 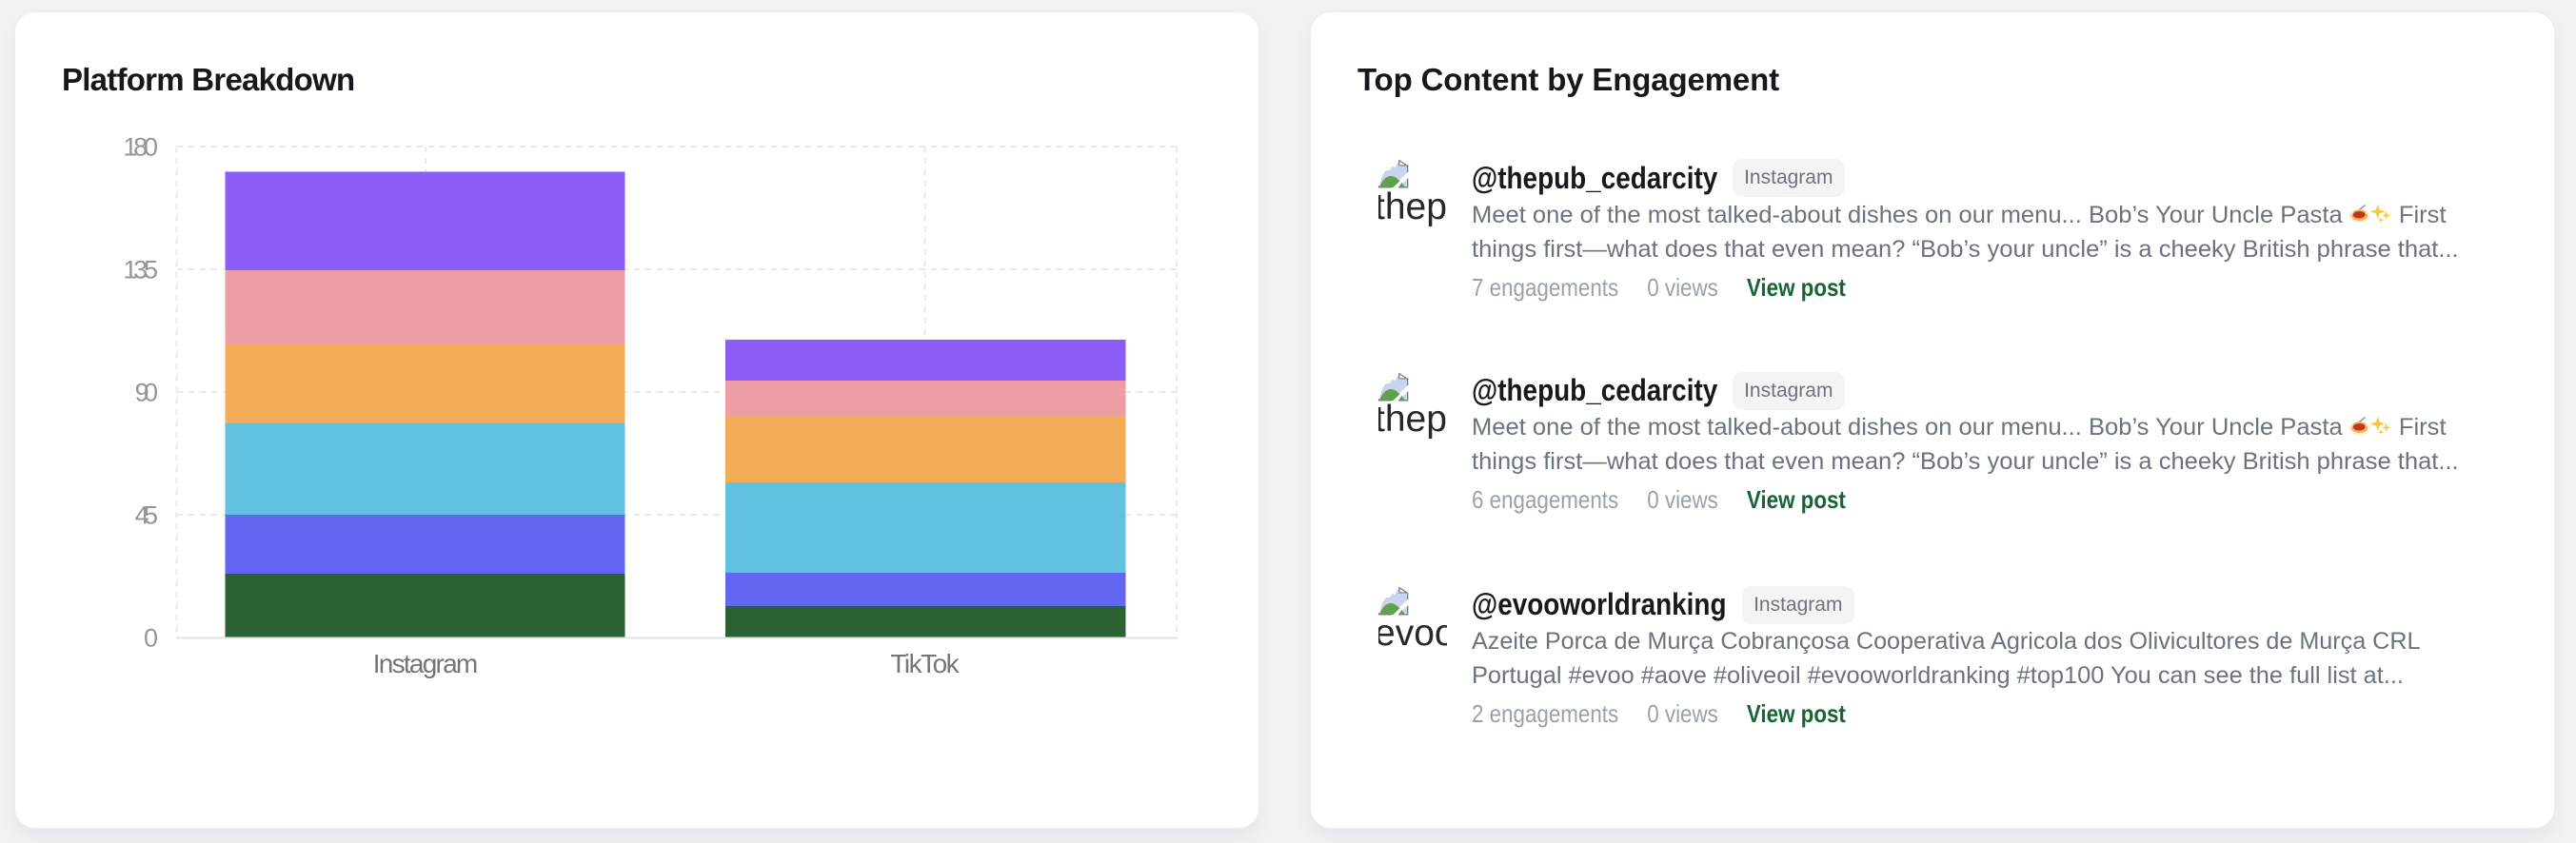 What do you see at coordinates (140, 270) in the screenshot?
I see `svg-text: 135` at bounding box center [140, 270].